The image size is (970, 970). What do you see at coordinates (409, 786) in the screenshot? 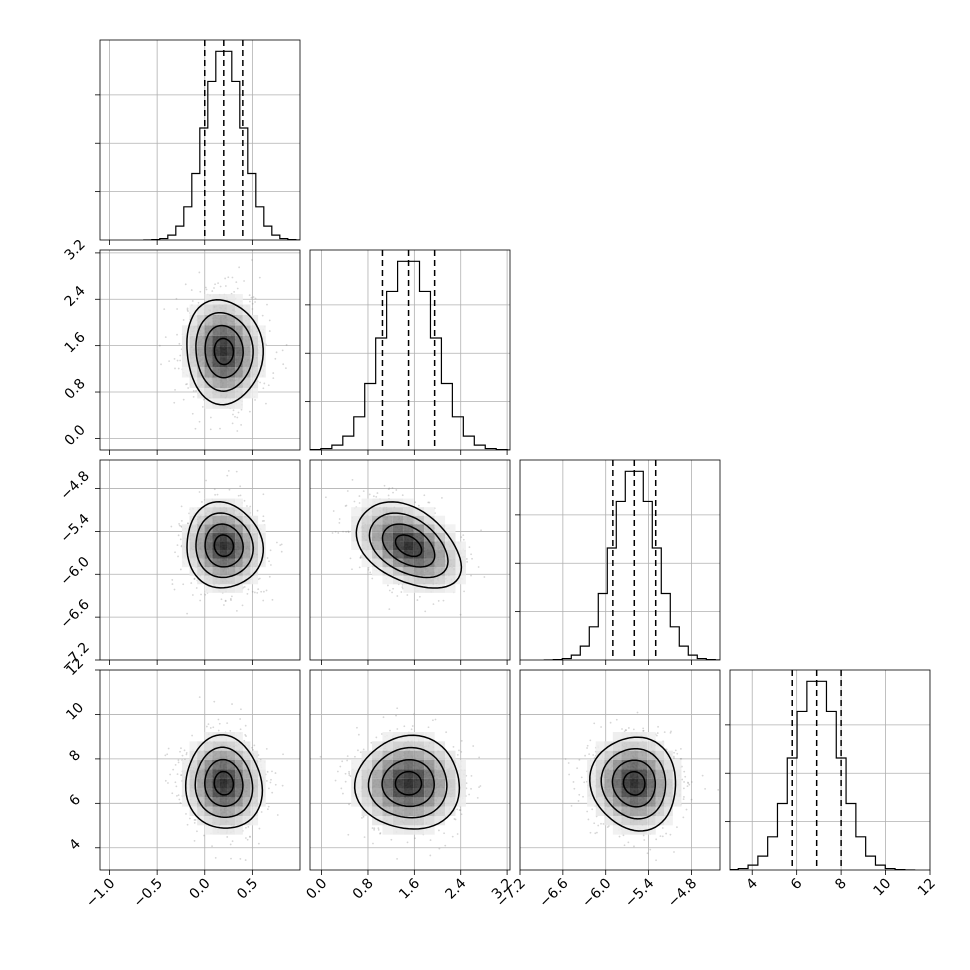
I see `panel-3-1: 0.0 0.8 1.6 2.4 3.2` at bounding box center [409, 786].